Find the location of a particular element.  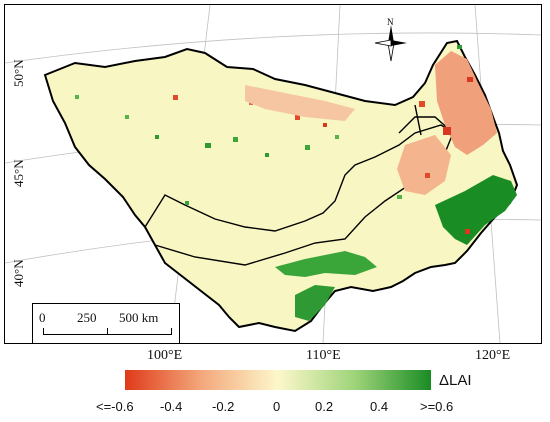

patch-red-b is located at coordinates (422, 104).